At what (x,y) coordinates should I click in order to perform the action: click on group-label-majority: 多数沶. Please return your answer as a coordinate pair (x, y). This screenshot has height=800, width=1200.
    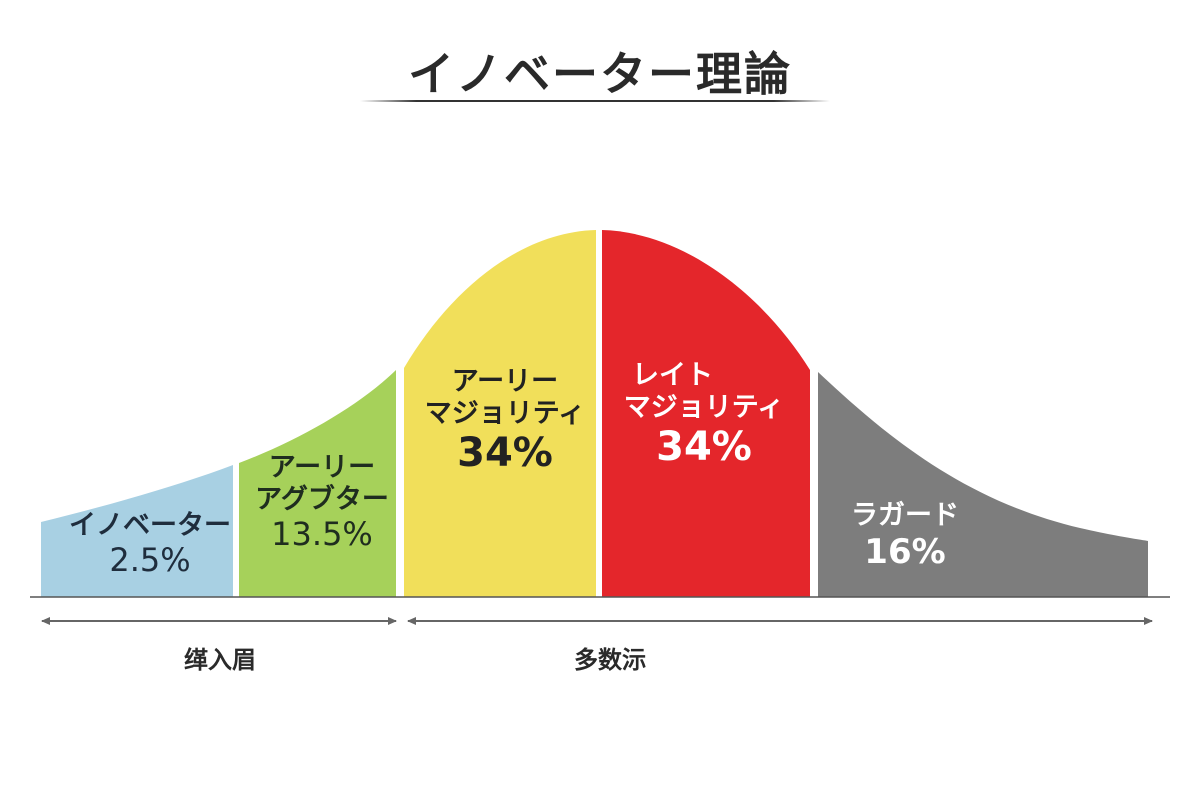
    Looking at the image, I should click on (610, 660).